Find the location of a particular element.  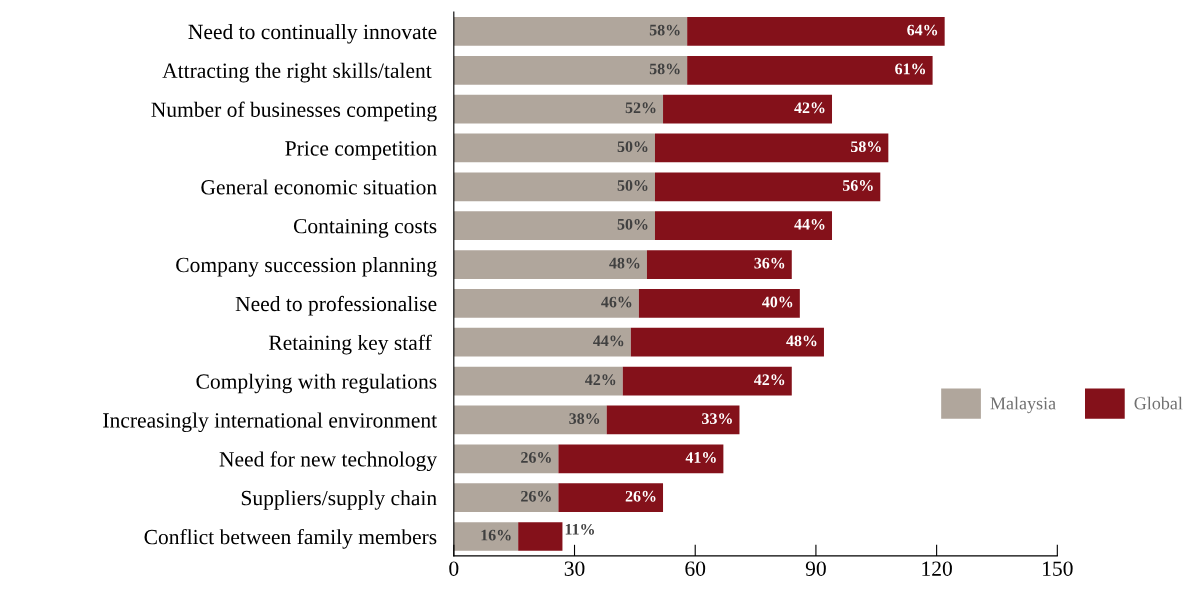

legend-label: Global is located at coordinates (1158, 403).